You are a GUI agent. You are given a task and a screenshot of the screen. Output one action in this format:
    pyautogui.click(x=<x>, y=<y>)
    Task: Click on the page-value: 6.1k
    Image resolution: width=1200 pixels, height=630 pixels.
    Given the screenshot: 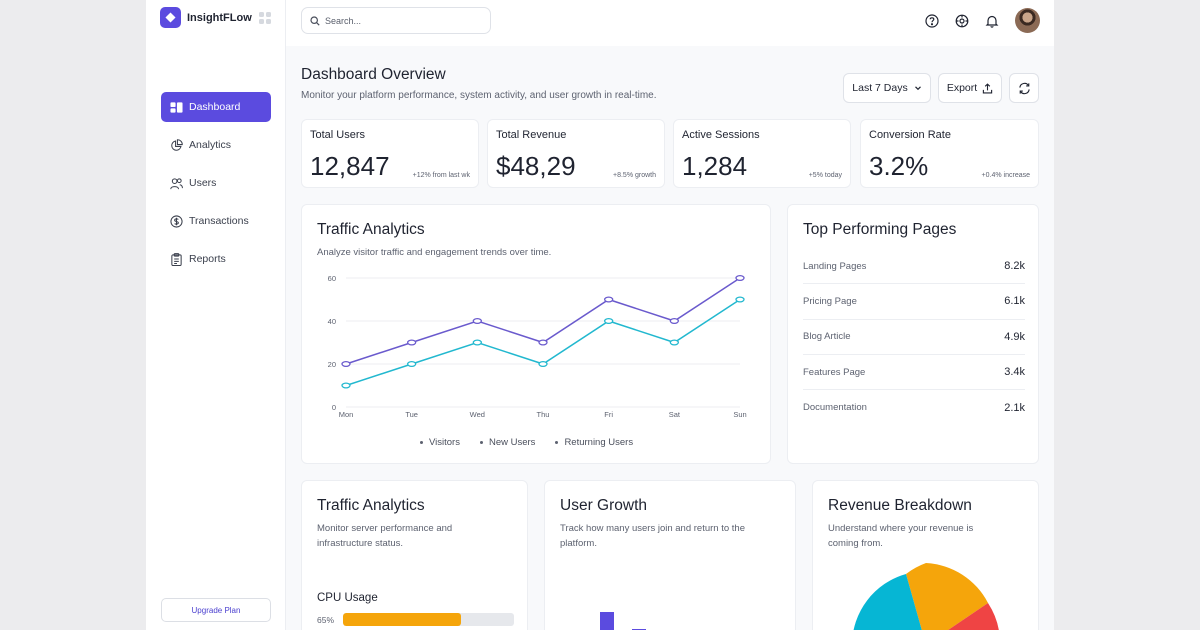 What is the action you would take?
    pyautogui.click(x=1014, y=301)
    